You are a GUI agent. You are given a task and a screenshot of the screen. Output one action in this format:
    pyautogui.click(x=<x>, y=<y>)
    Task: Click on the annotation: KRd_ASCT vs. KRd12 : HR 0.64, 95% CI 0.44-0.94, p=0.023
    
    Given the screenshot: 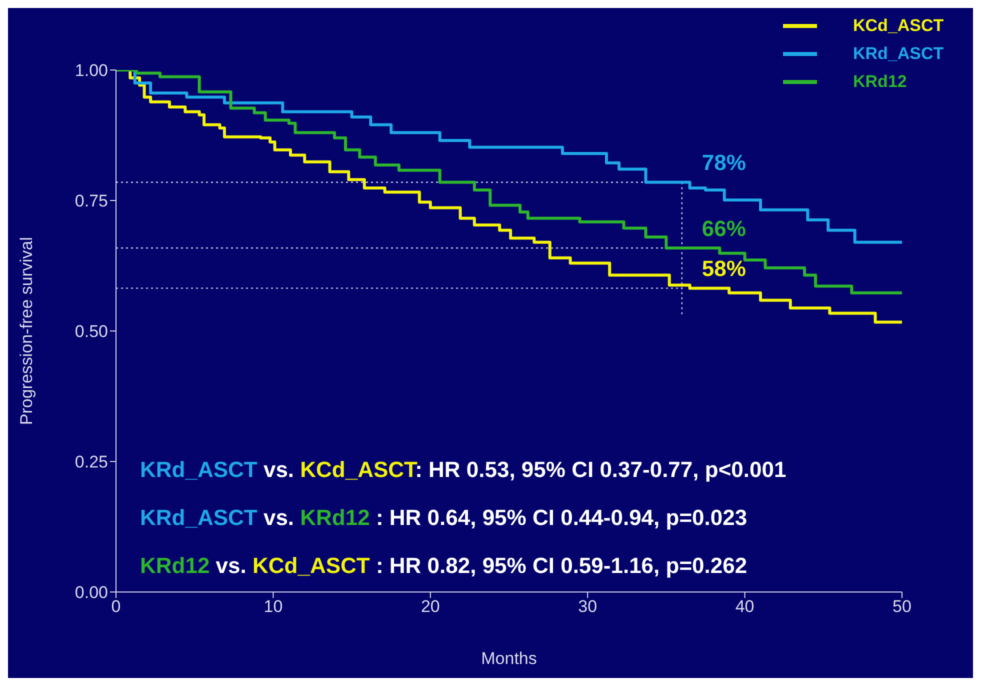 What is the action you would take?
    pyautogui.click(x=444, y=517)
    